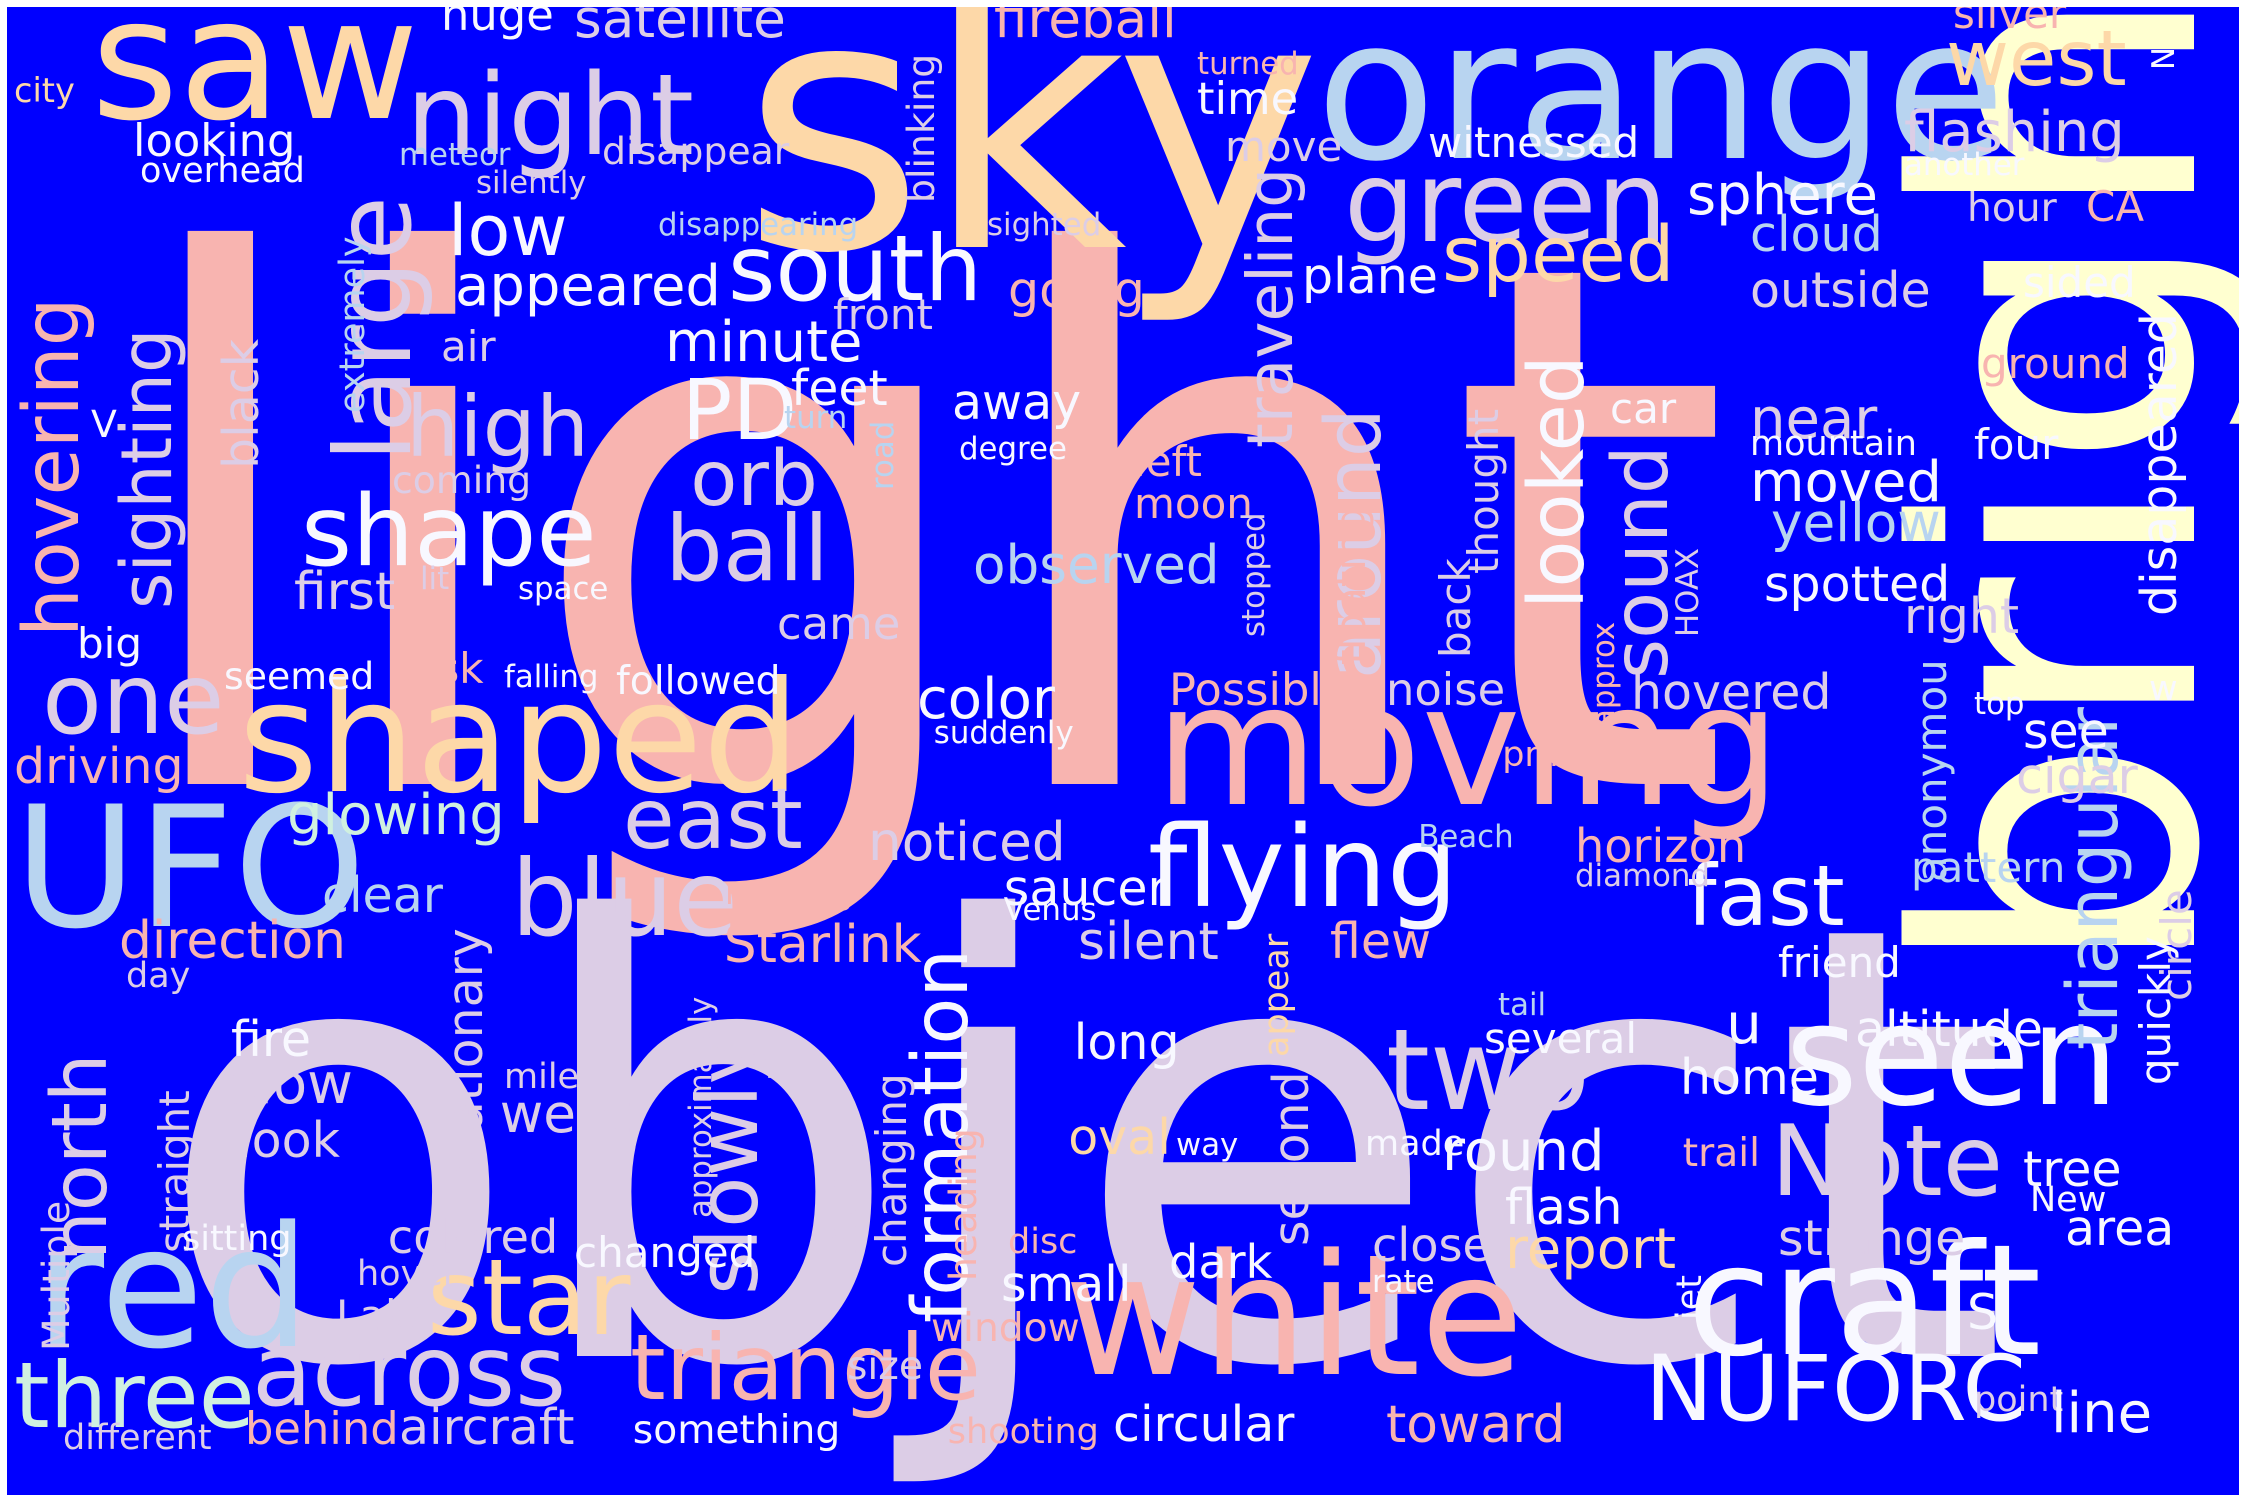  I want to click on cloud-word: toward, so click(1476, 1425).